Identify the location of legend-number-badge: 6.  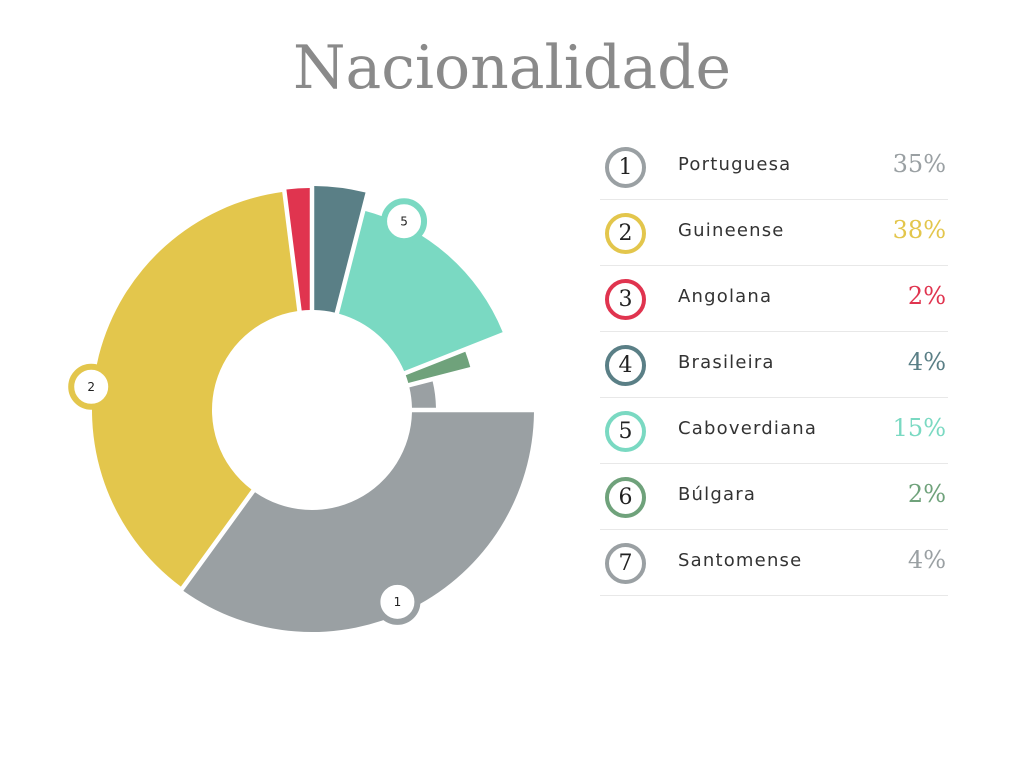
(625, 497).